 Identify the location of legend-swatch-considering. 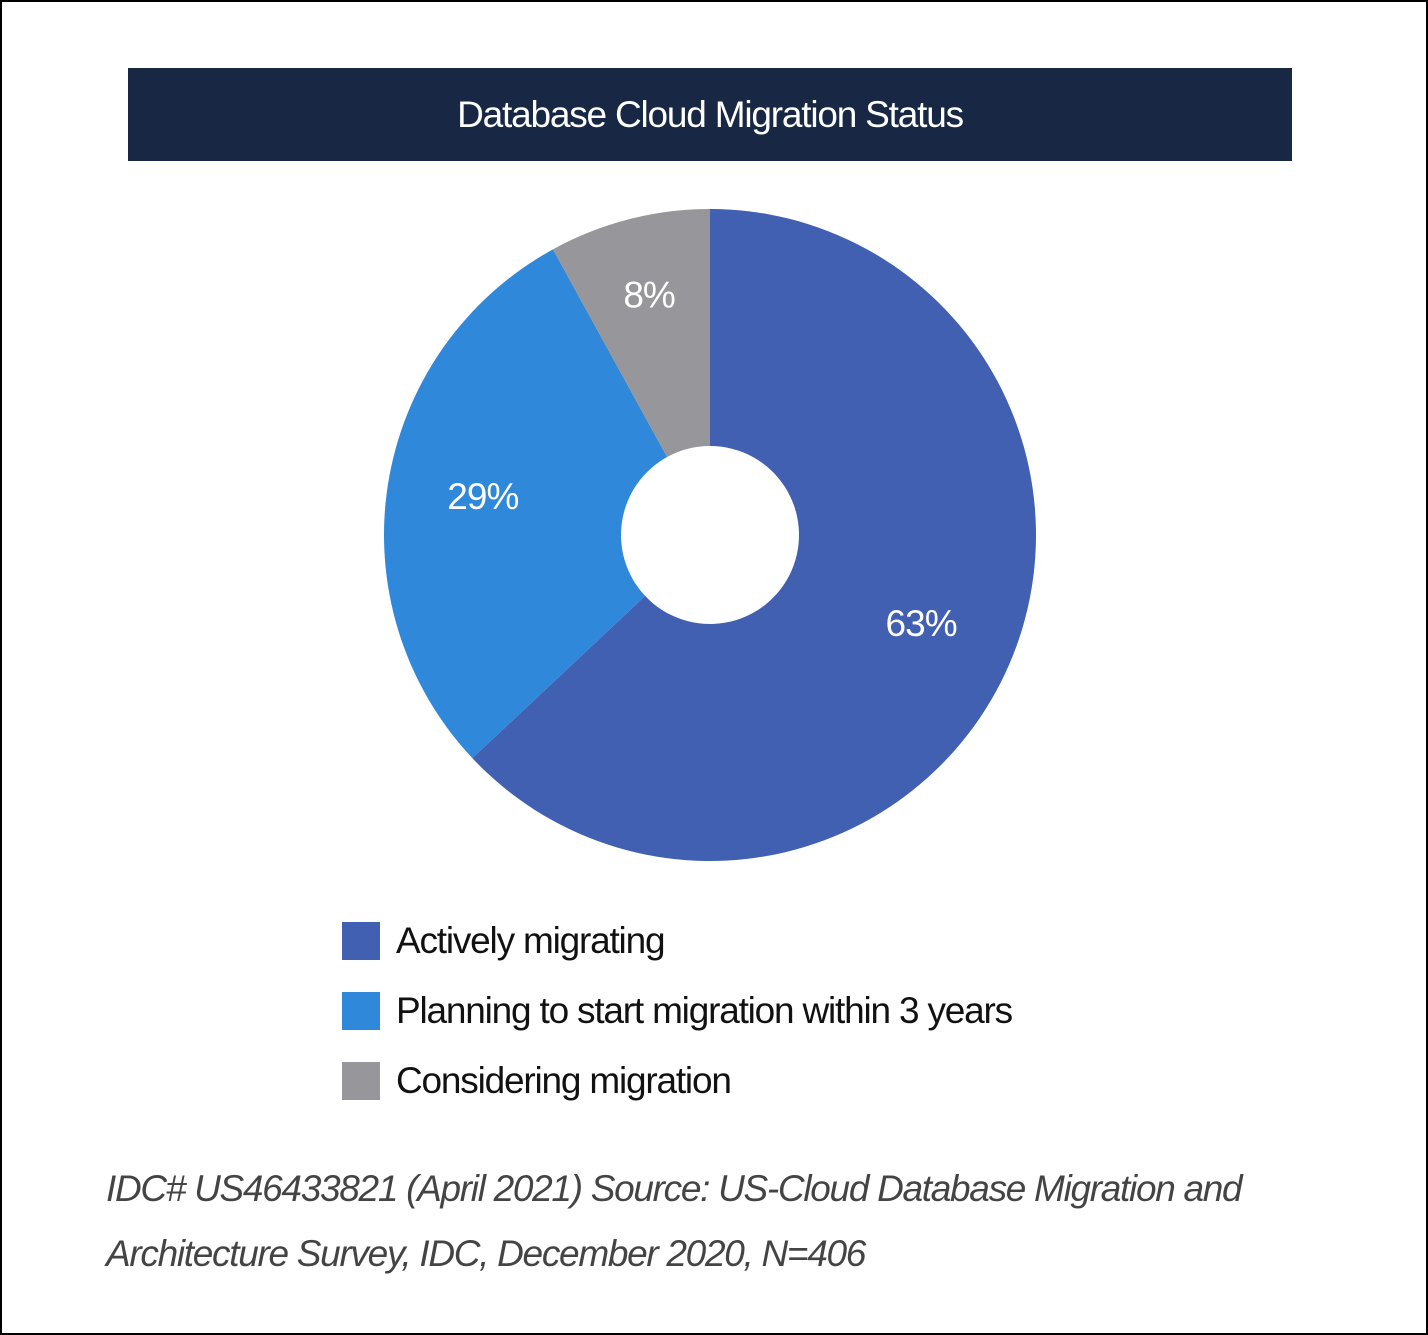
(361, 1081).